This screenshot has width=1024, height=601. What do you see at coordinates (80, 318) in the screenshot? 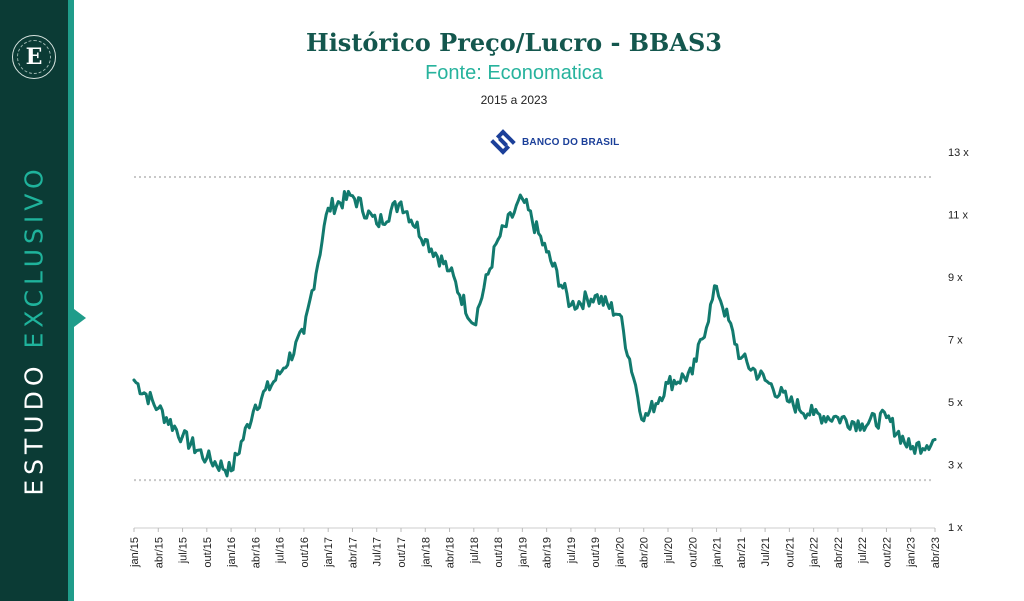
I see `sidebar-arrow-icon` at bounding box center [80, 318].